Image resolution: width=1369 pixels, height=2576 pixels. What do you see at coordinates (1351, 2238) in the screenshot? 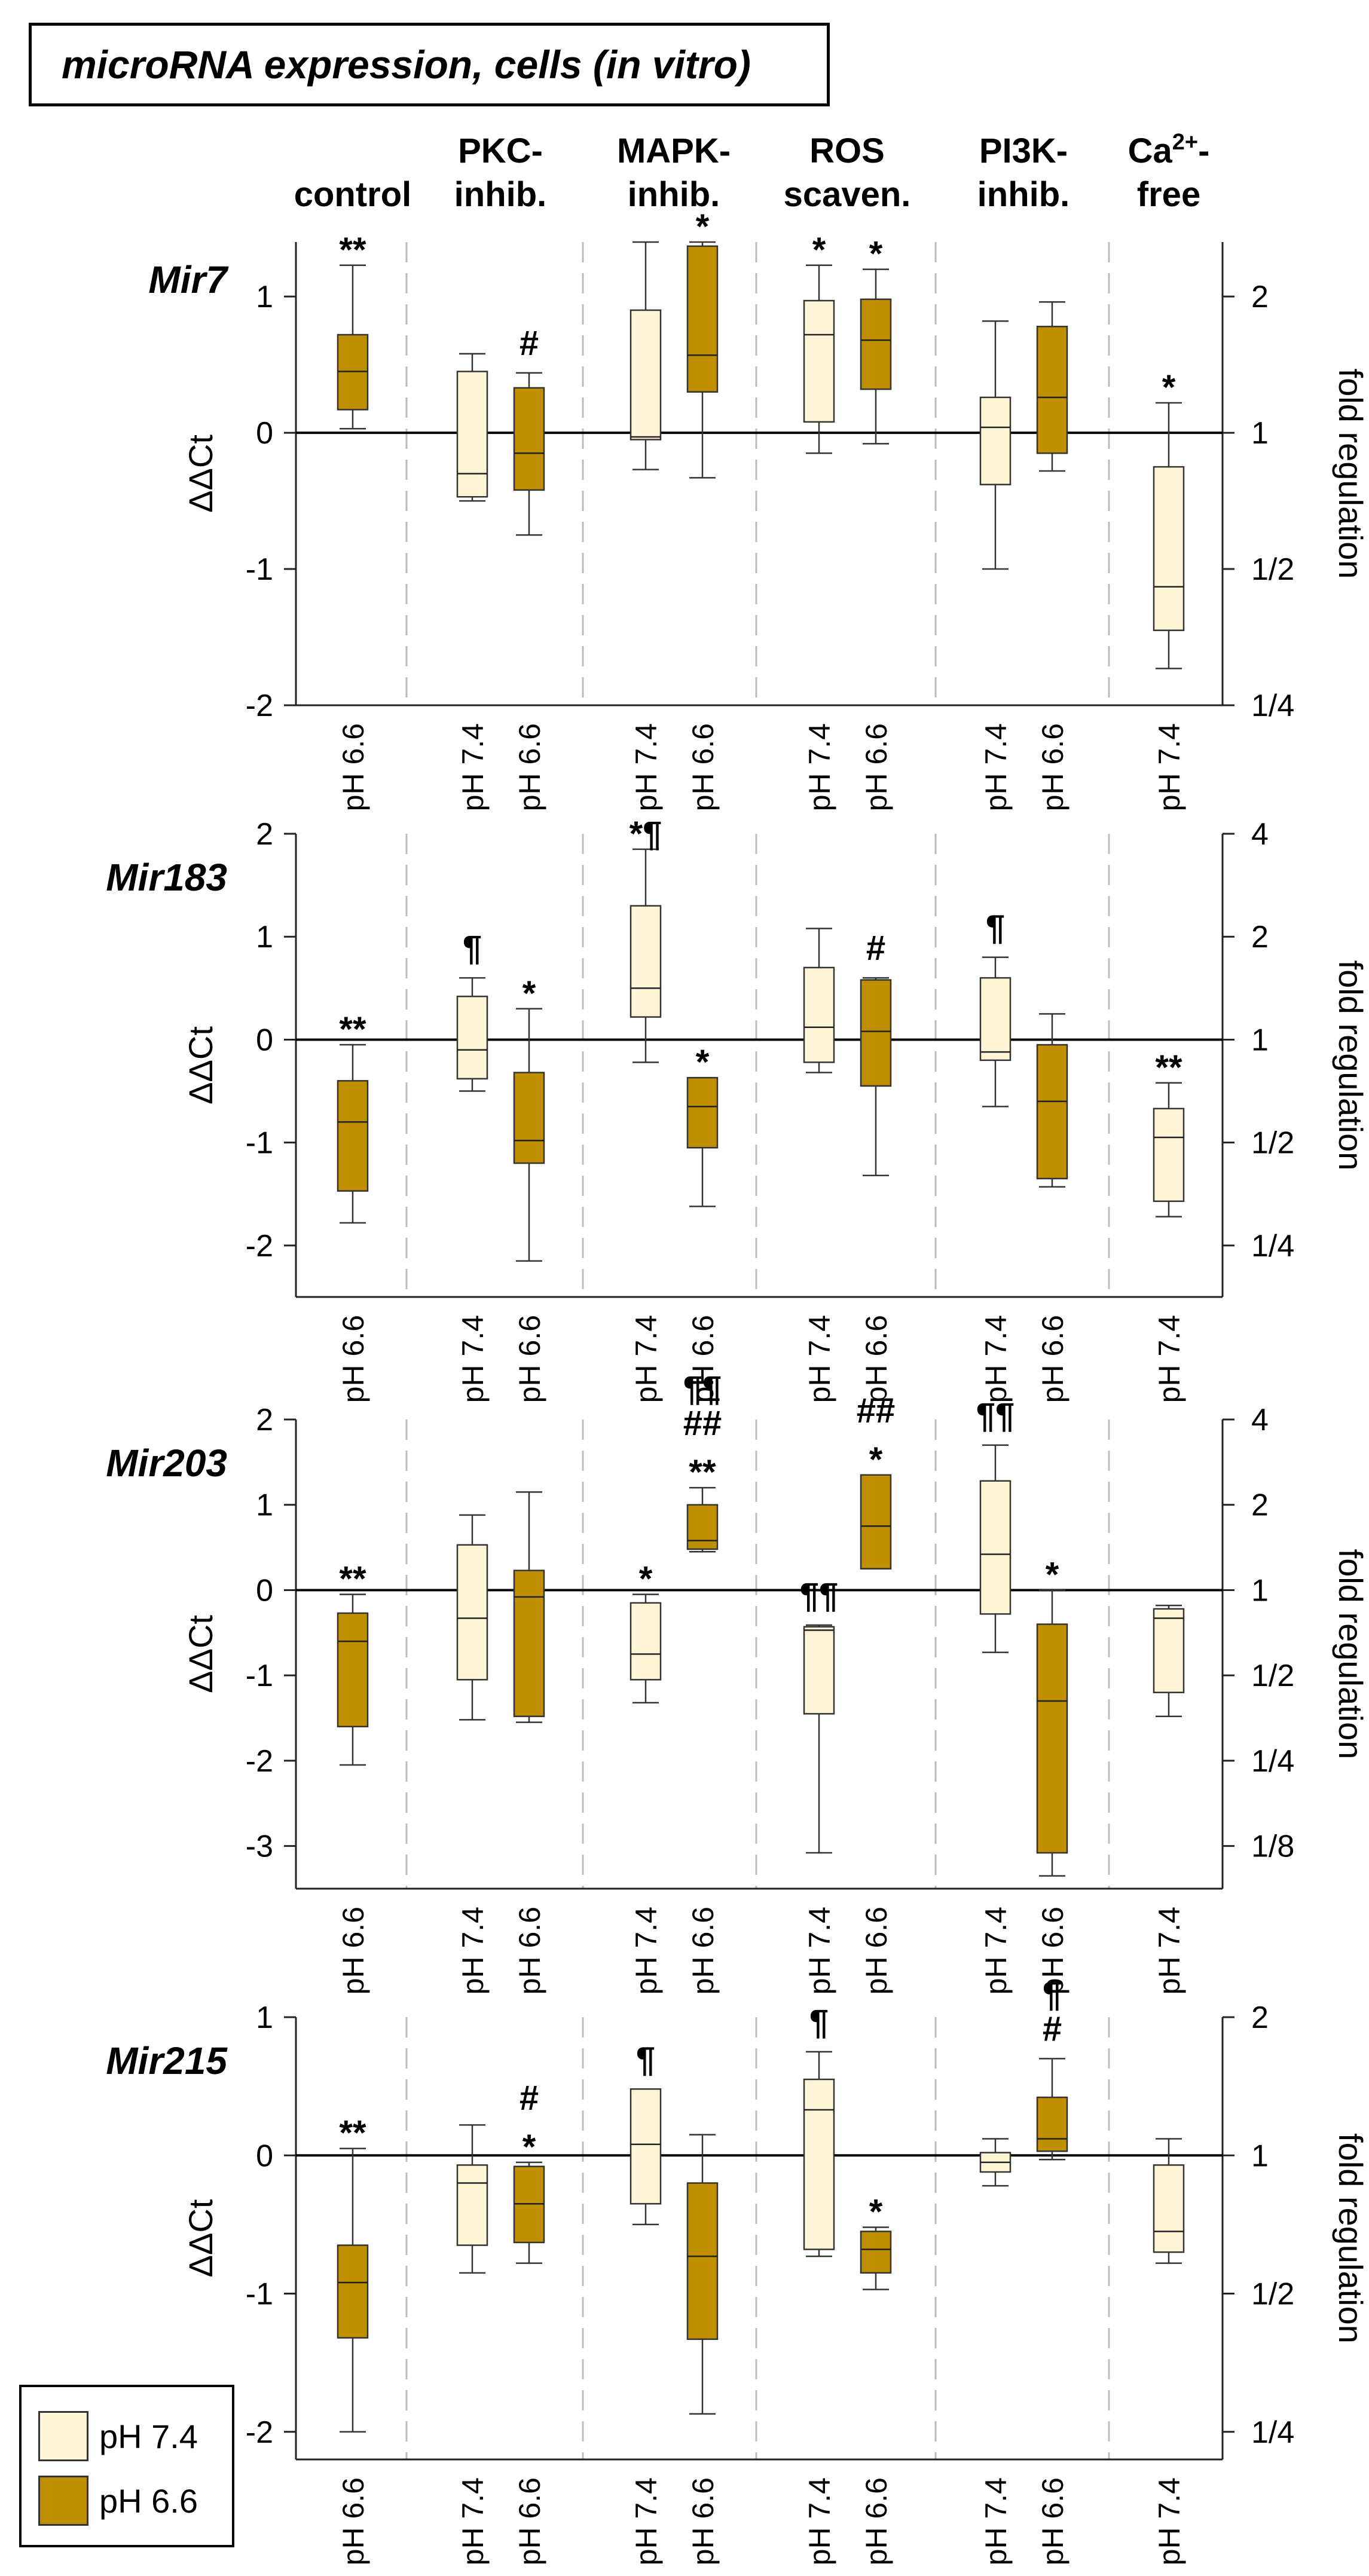
I see `panel-mir215-y2label: fold regulation` at bounding box center [1351, 2238].